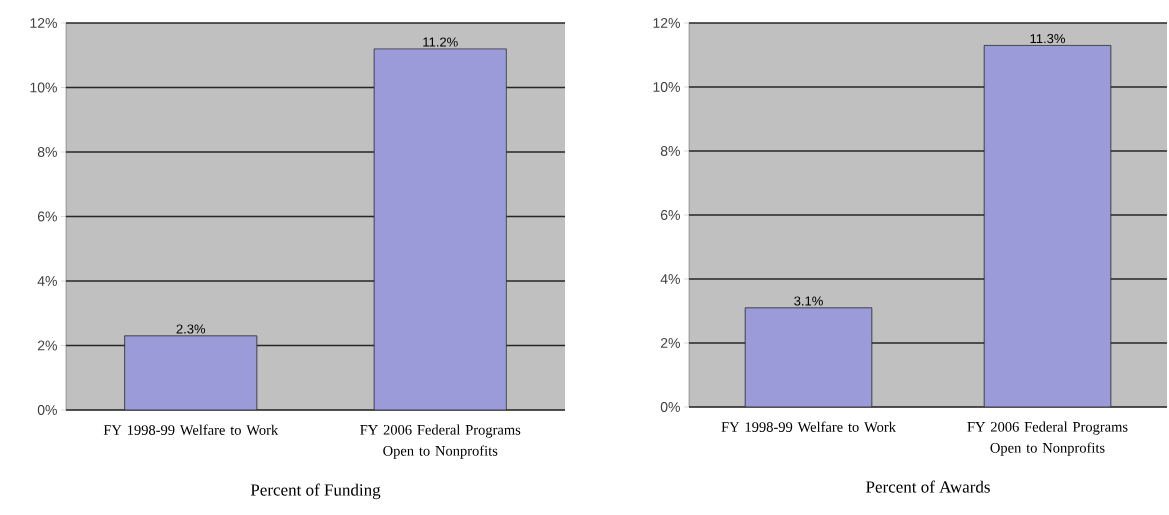  Describe the element at coordinates (808, 301) in the screenshot. I see `data-label: 3.1%` at that location.